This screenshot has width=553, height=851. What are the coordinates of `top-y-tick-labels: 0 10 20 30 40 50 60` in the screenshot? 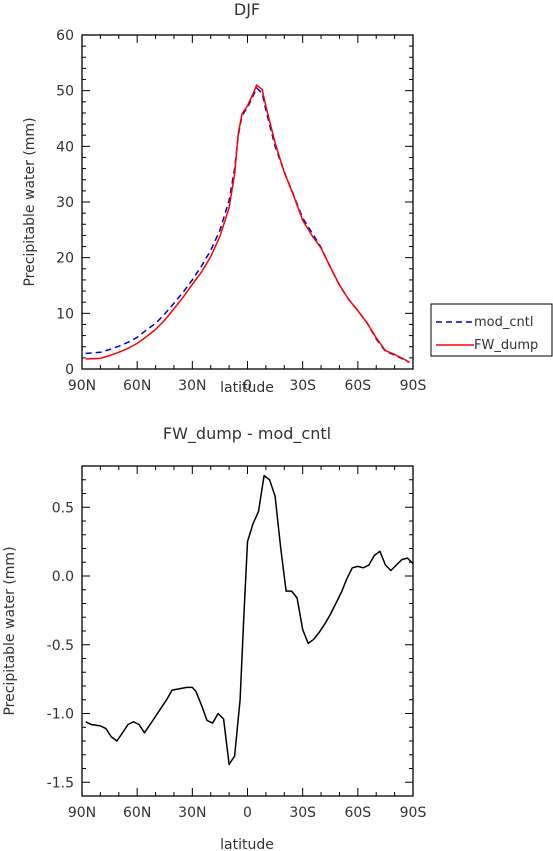 It's located at (65, 203).